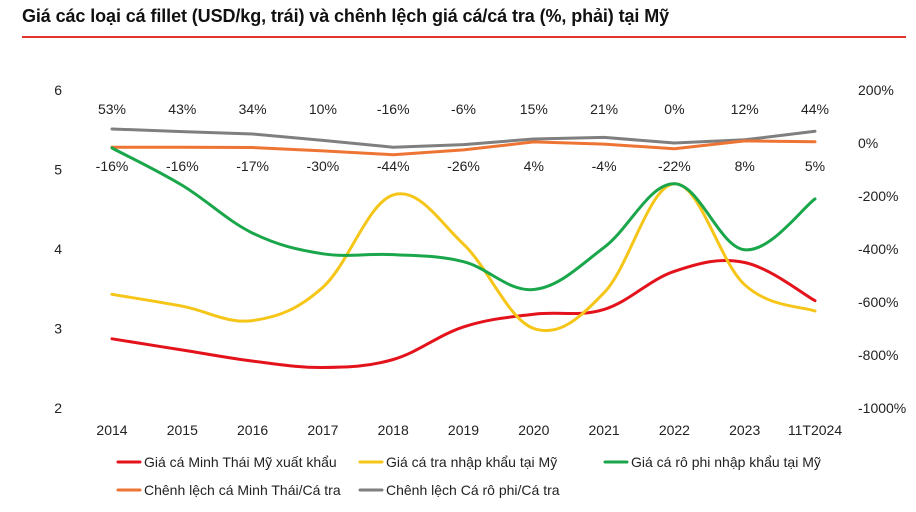 The width and height of the screenshot is (916, 512). I want to click on data-label-roPhi-diff: 34%, so click(253, 109).